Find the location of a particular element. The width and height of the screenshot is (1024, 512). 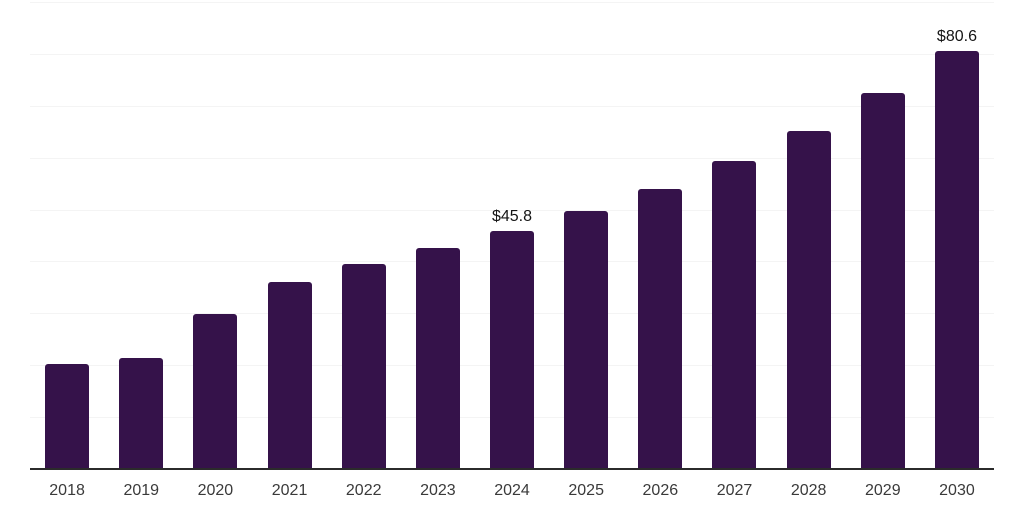

data-label-2024: $45.8 is located at coordinates (512, 217).